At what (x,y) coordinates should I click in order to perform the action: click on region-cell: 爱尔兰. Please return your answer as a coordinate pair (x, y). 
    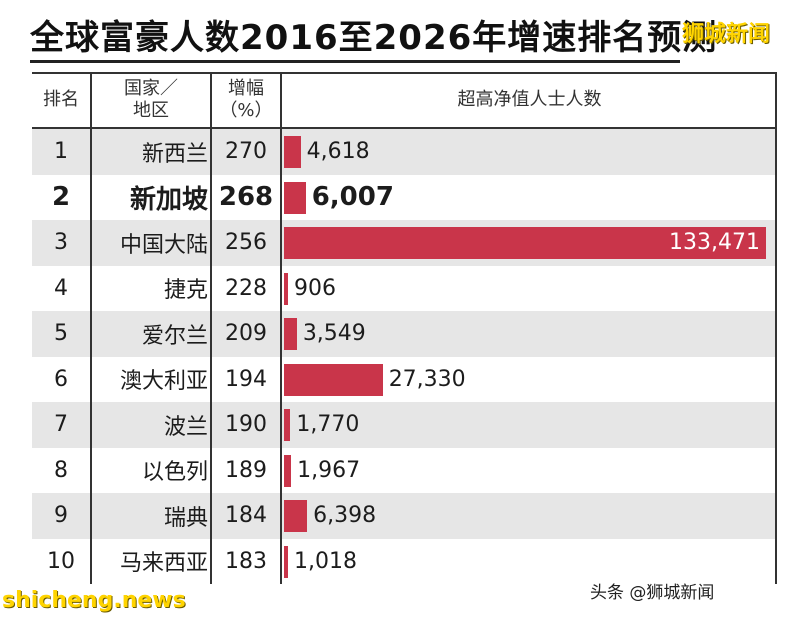
    Looking at the image, I should click on (174, 336).